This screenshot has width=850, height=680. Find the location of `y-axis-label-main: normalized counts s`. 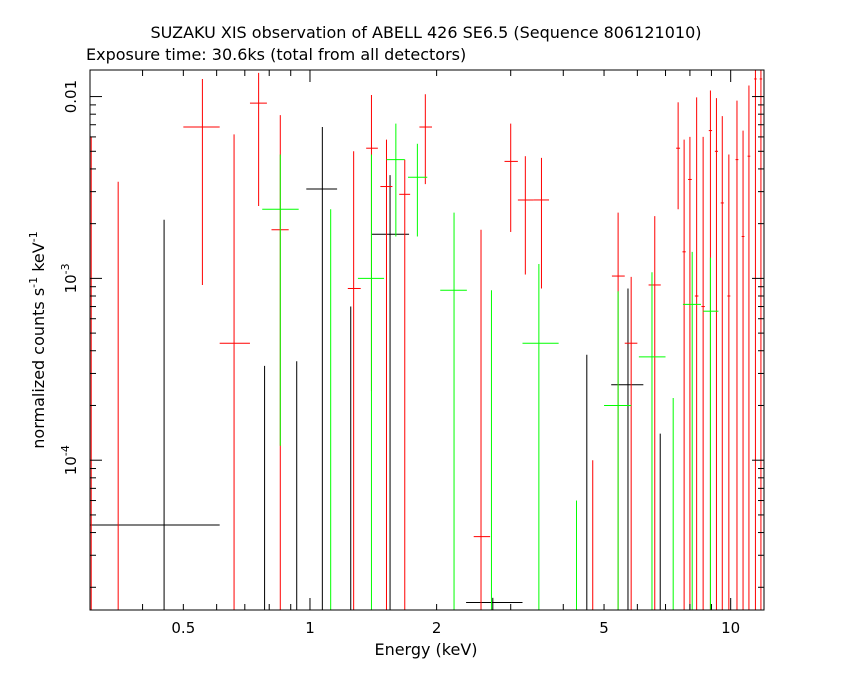

y-axis-label-main: normalized counts s is located at coordinates (38, 368).